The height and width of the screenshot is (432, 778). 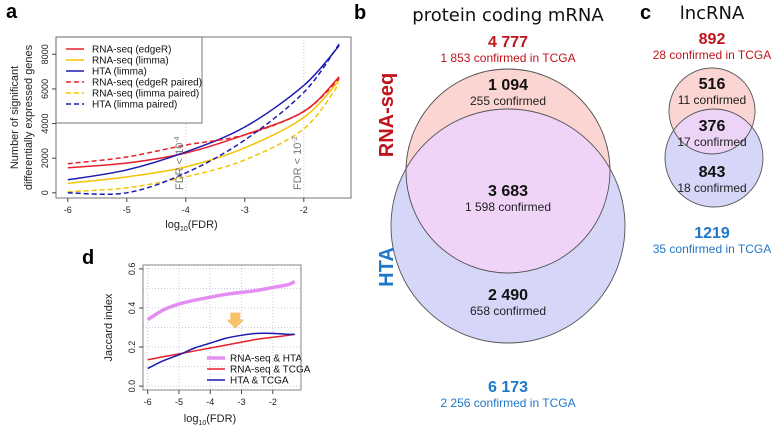 I want to click on y-tick-label: 0, so click(x=45, y=192).